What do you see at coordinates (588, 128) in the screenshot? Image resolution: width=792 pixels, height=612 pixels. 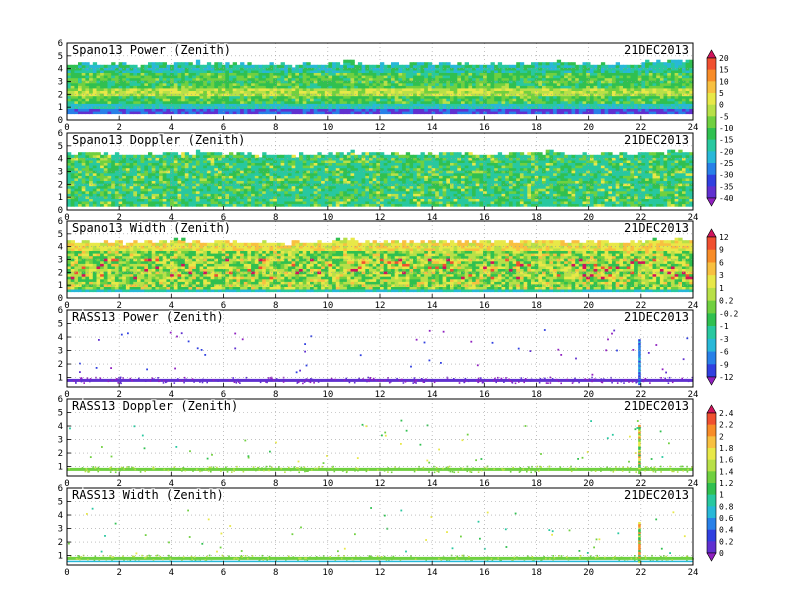 I see `x-tick-label: 20` at bounding box center [588, 128].